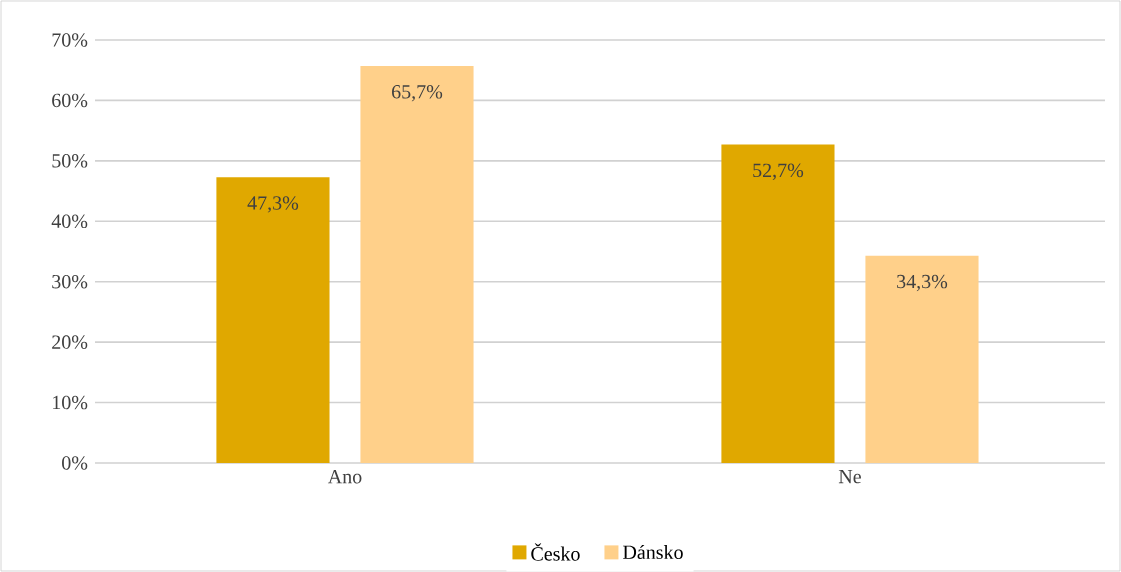  I want to click on legend-label: Dánsko, so click(653, 552).